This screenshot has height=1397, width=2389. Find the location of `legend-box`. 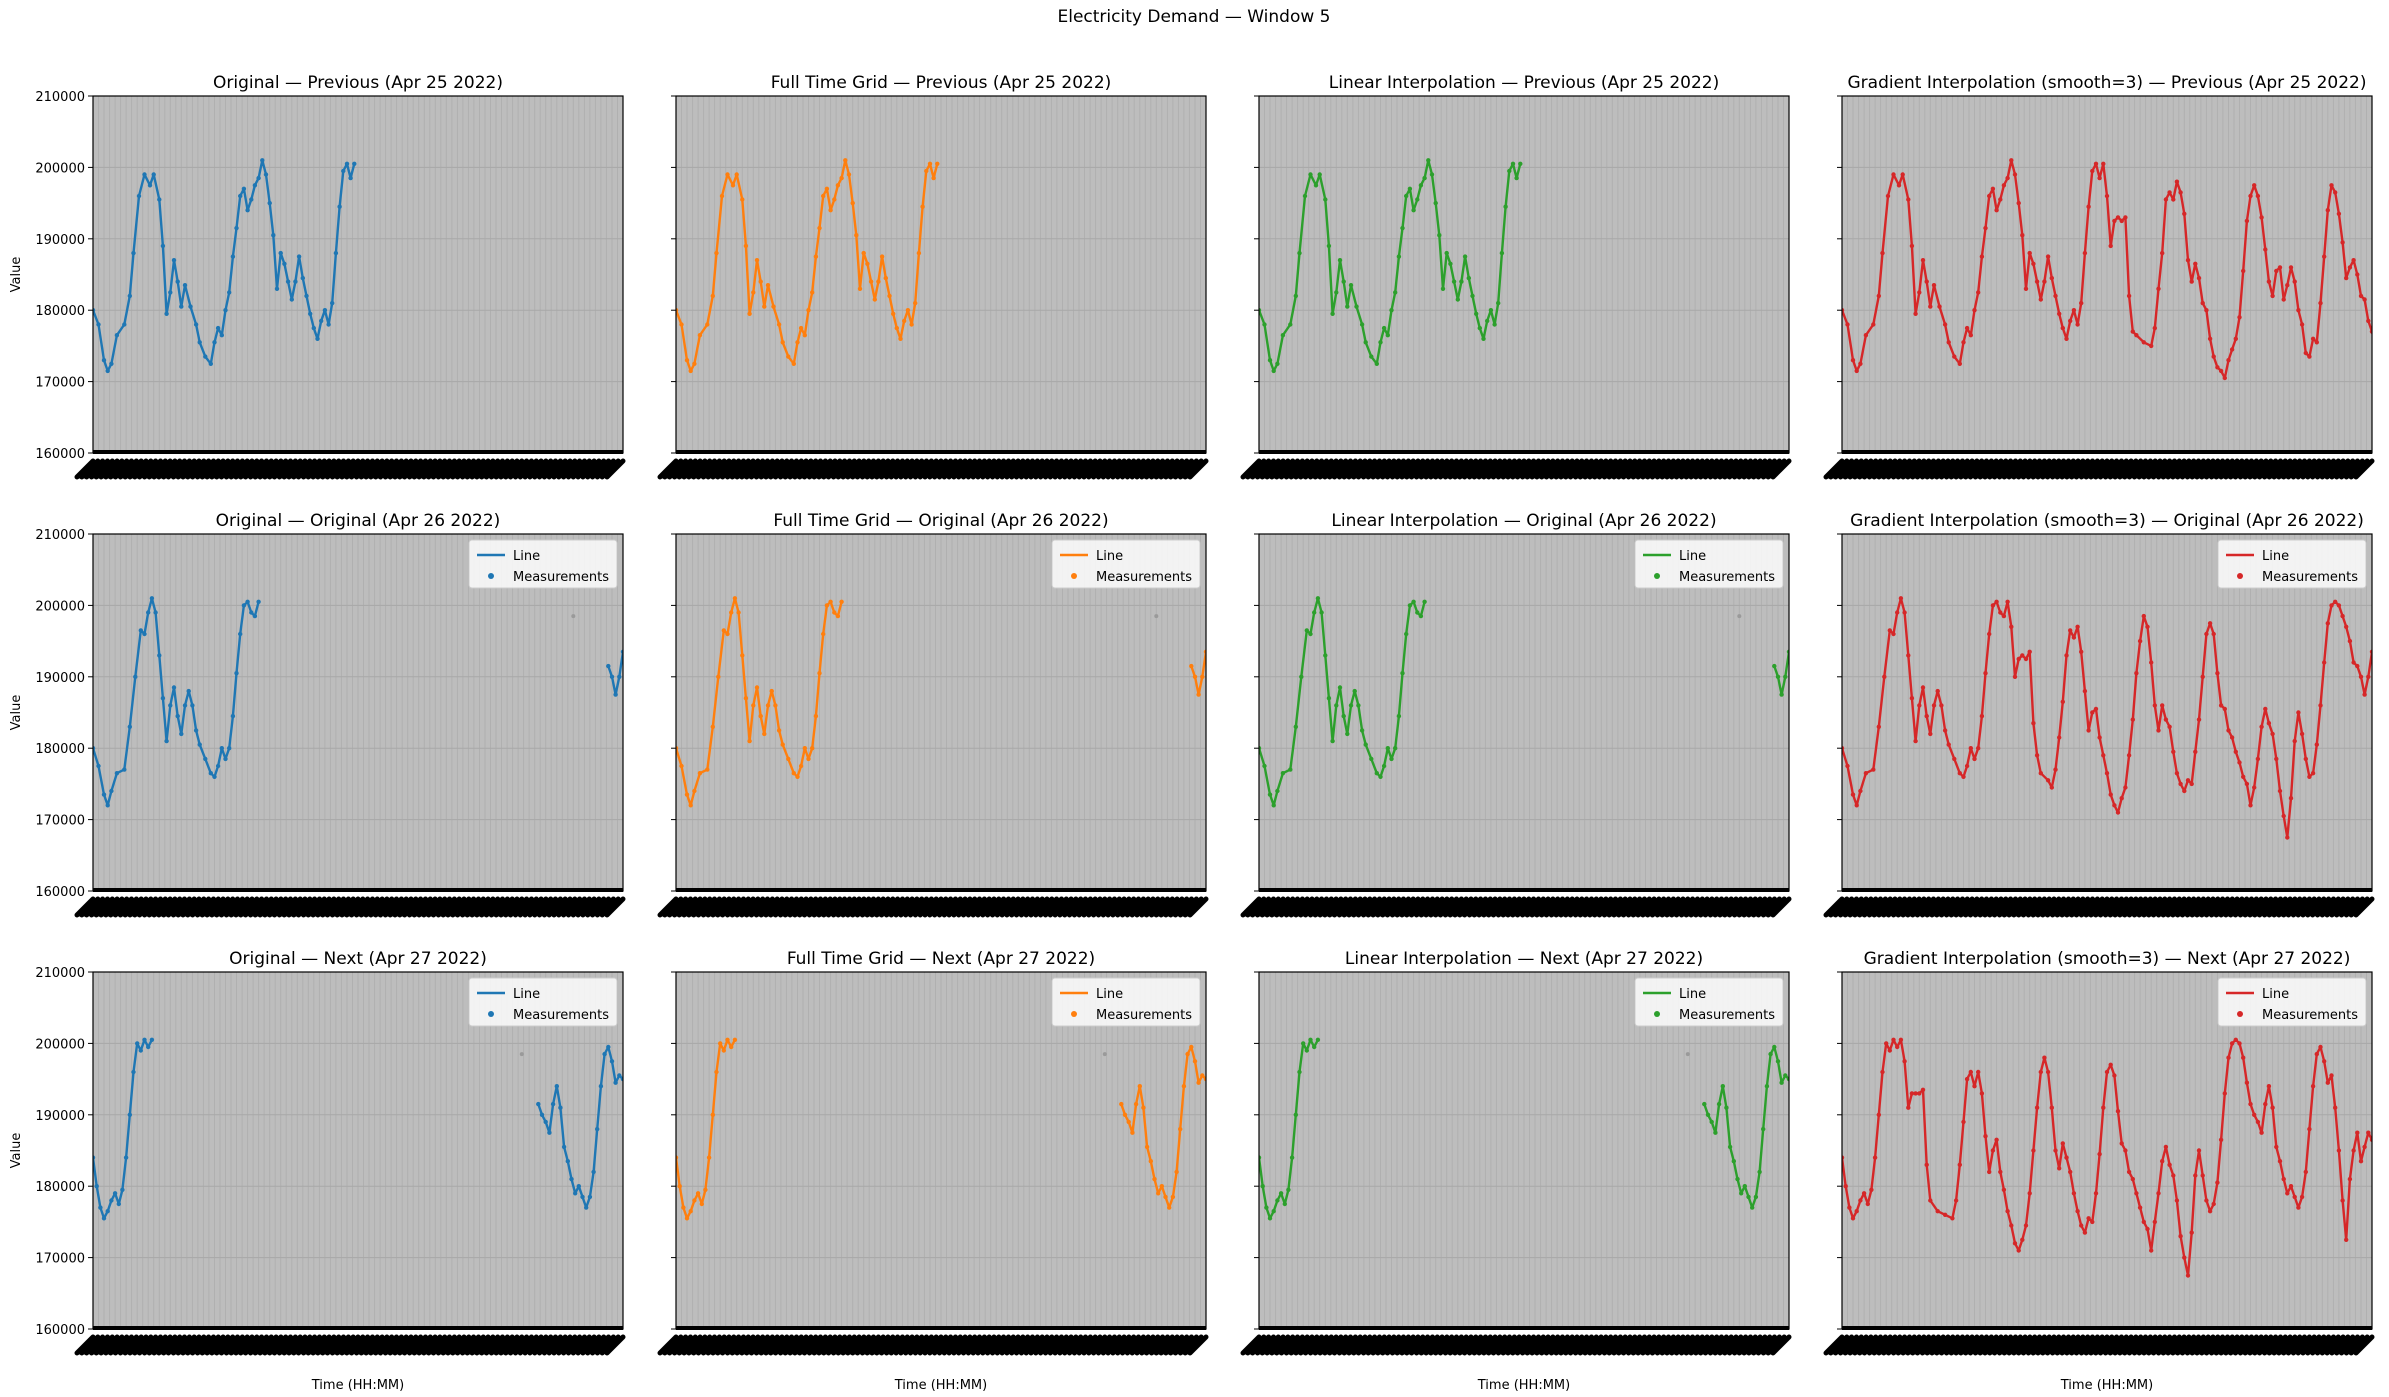

legend-box is located at coordinates (543, 1002).